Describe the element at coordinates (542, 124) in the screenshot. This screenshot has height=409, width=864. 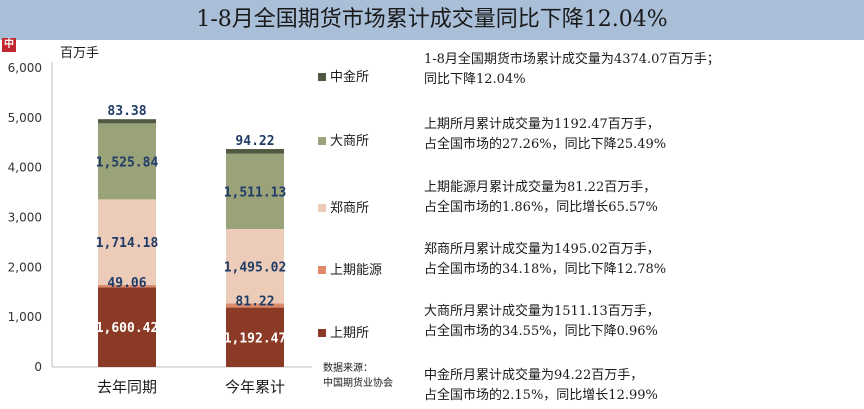
I see `note-line: 上期所月累计成交量为1192.47百万手，` at that location.